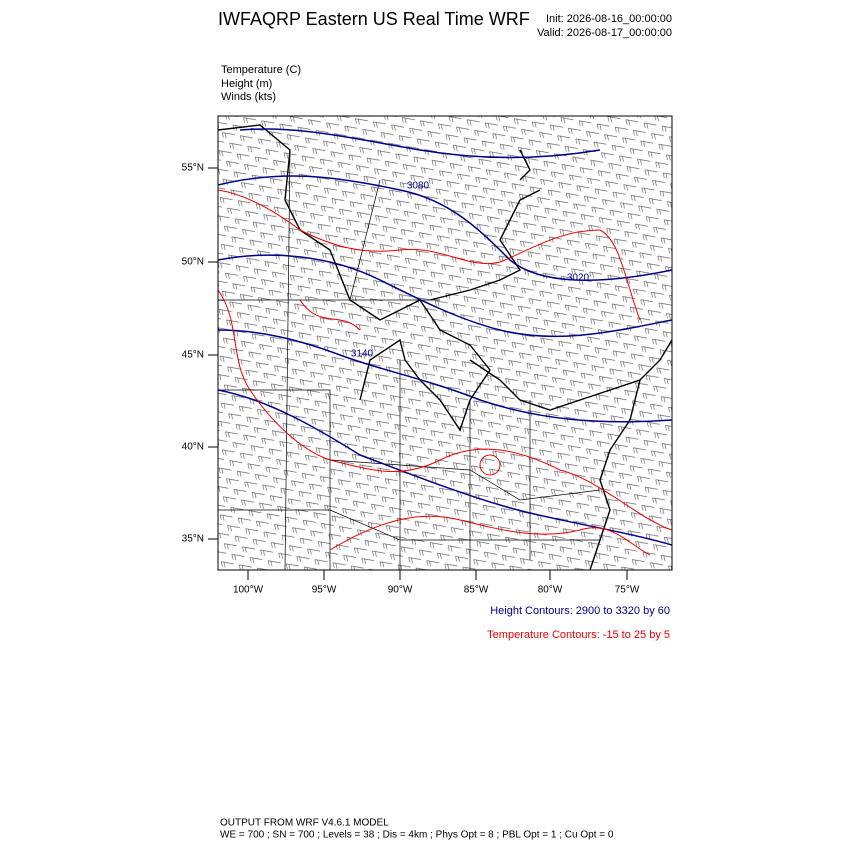 Image resolution: width=850 pixels, height=850 pixels. Describe the element at coordinates (248, 97) in the screenshot. I see `field-label: Winds (kts)` at that location.